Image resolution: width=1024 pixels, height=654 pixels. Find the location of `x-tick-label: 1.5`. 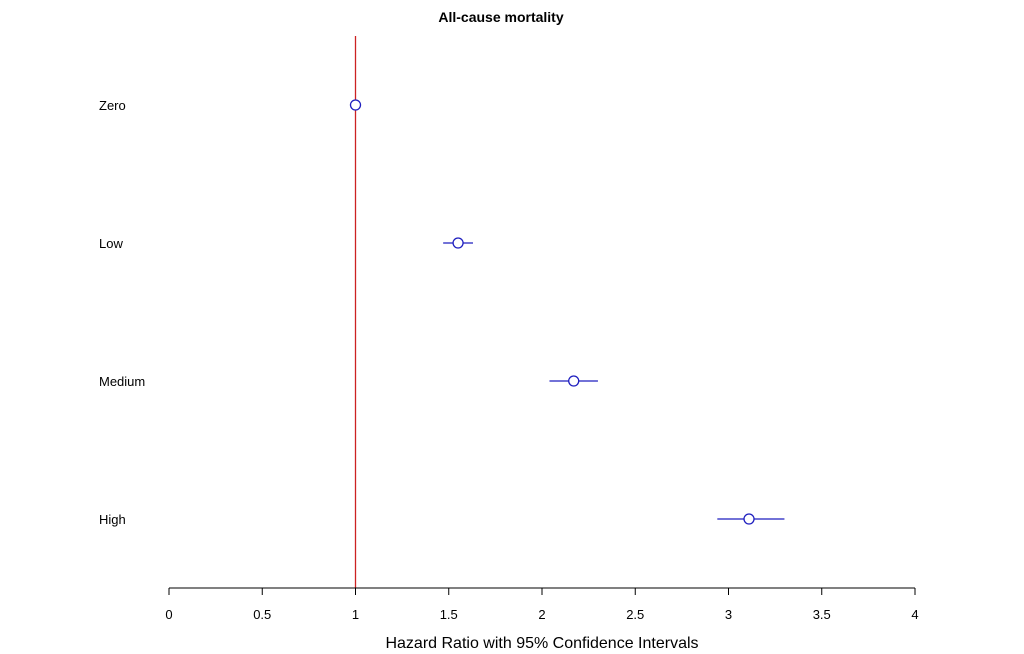

x-tick-label: 1.5 is located at coordinates (449, 614).